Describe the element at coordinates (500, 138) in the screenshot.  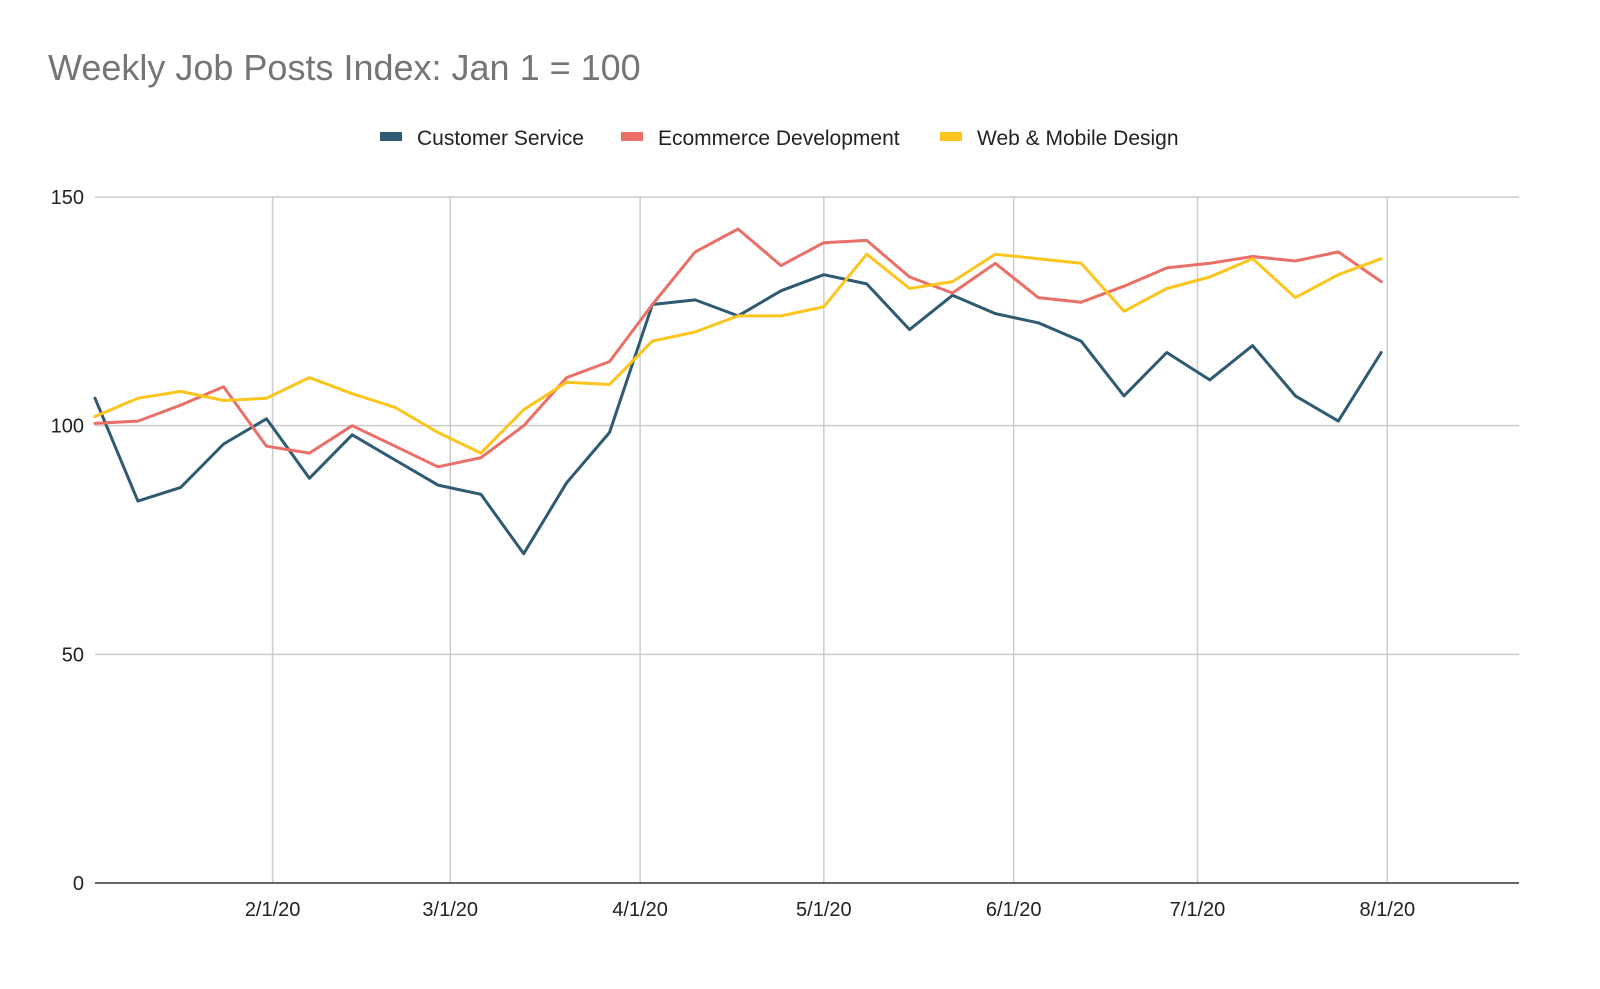
I see `legend-label-customer-service: Customer Service` at that location.